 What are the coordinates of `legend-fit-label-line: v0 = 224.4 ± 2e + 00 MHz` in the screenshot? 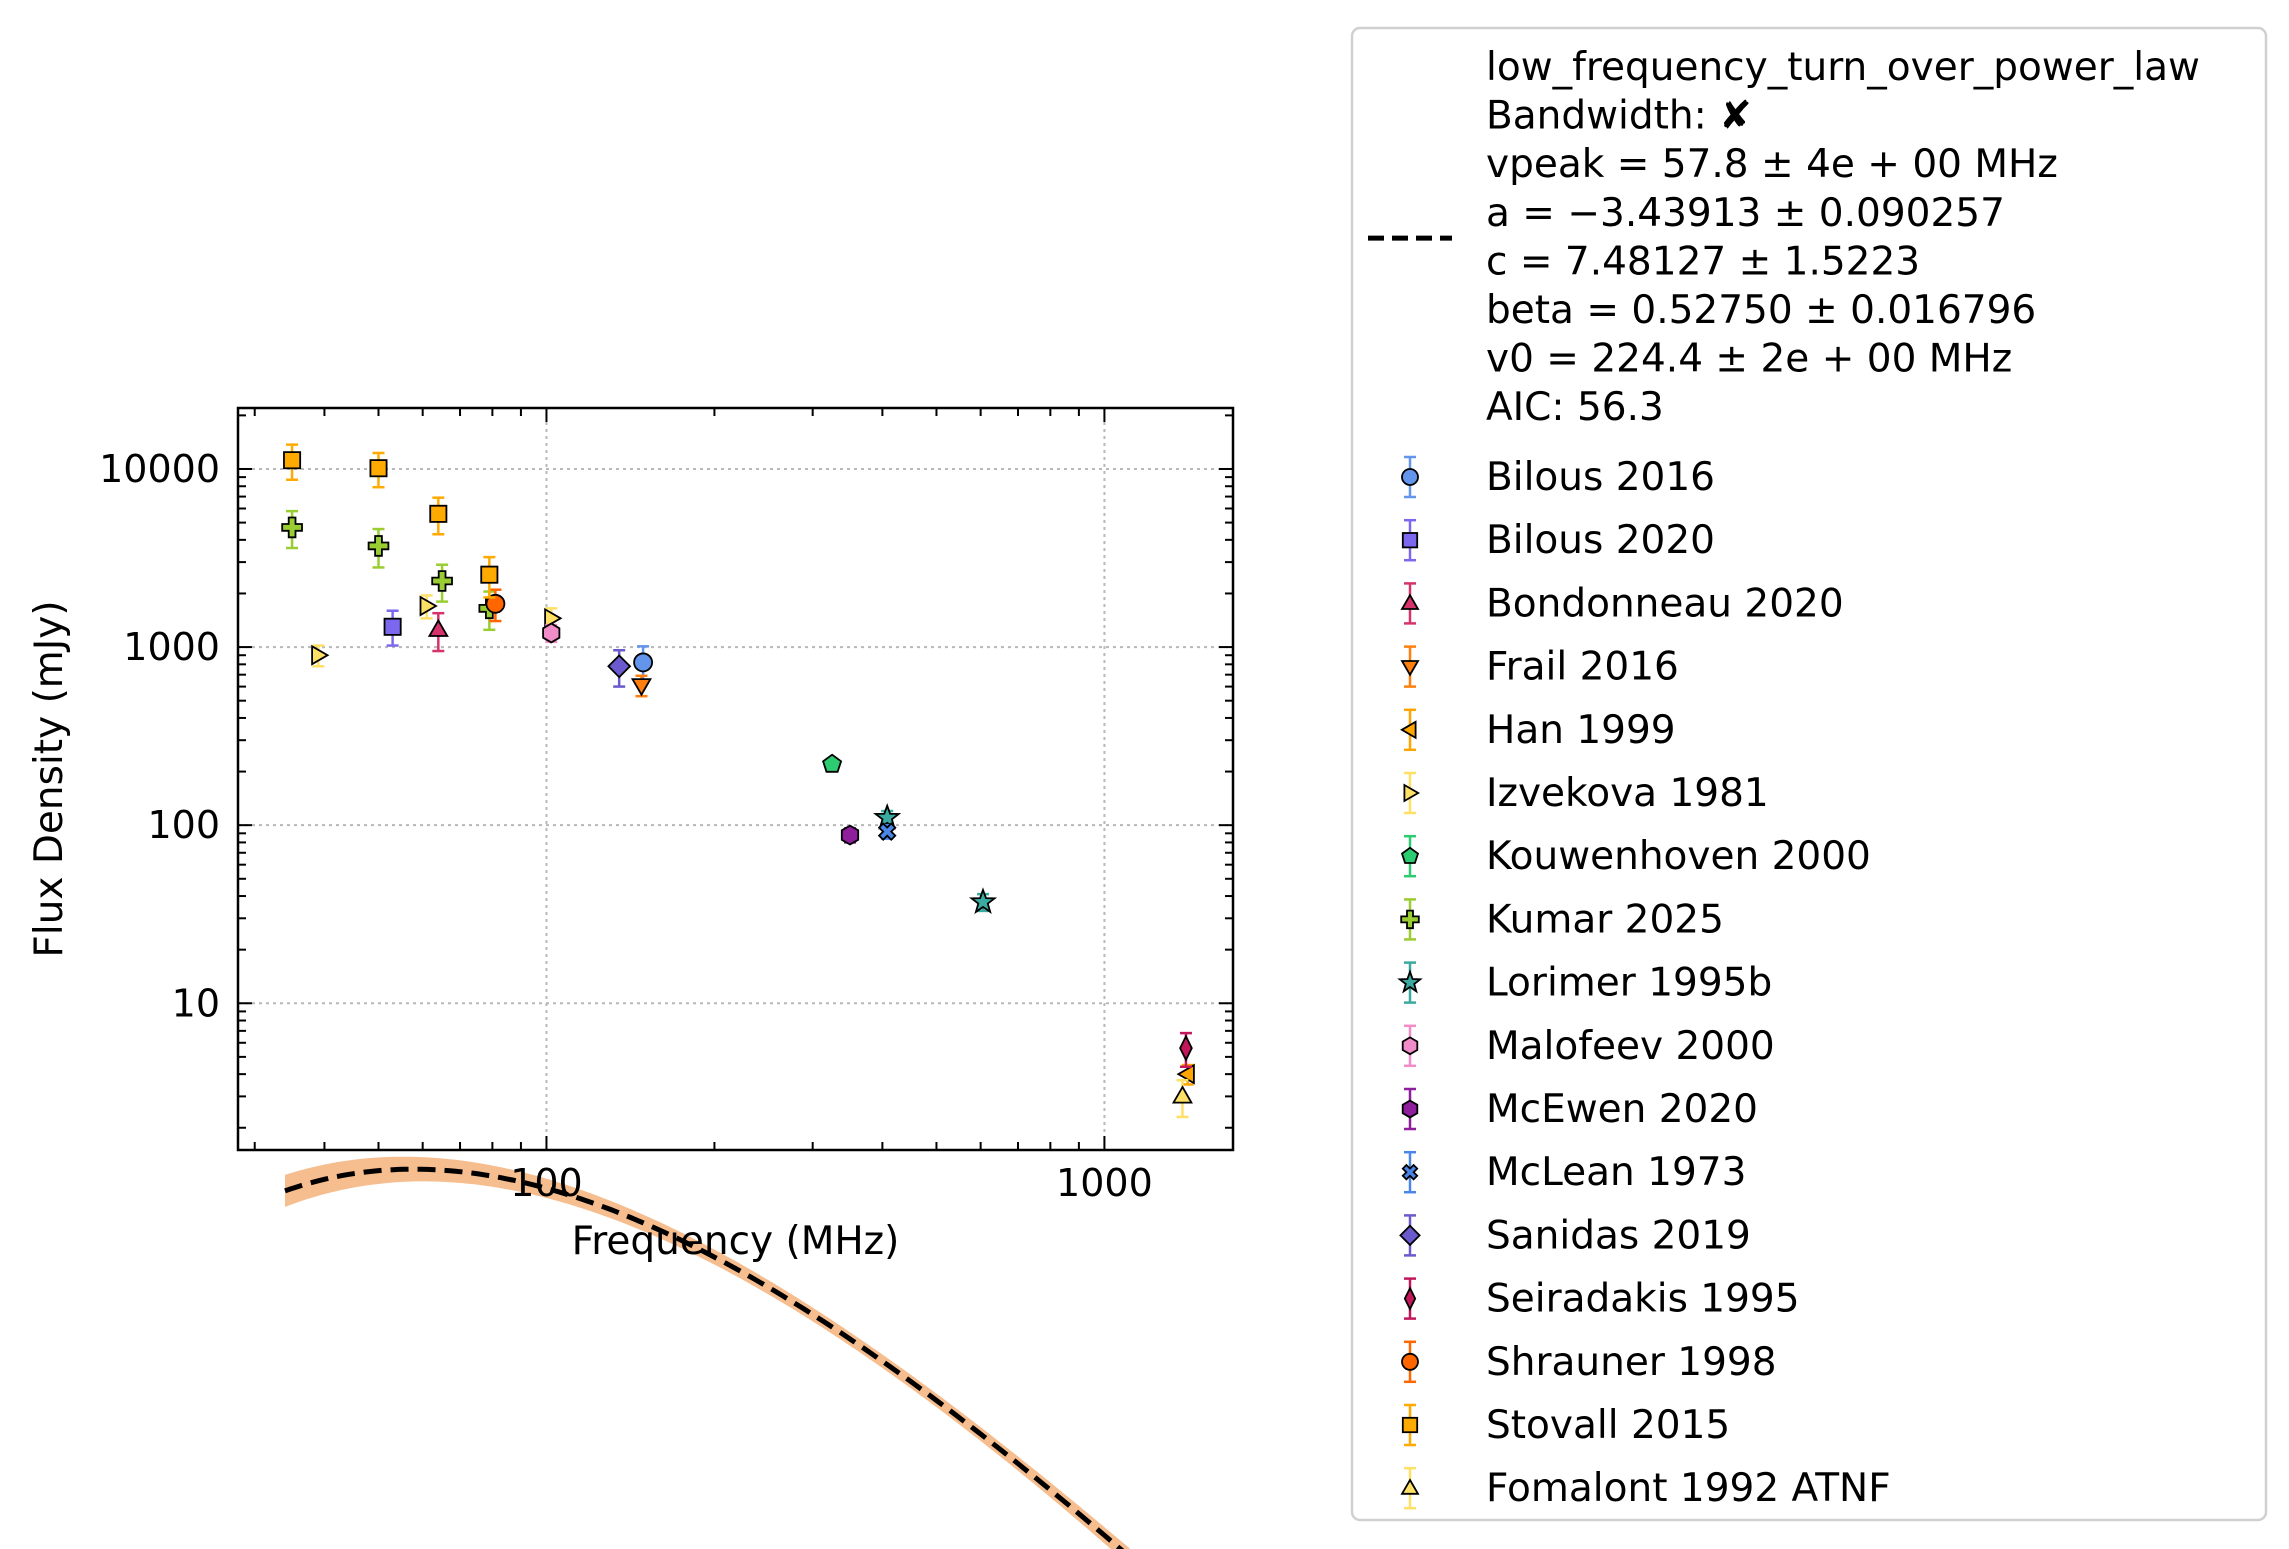 It's located at (1749, 359).